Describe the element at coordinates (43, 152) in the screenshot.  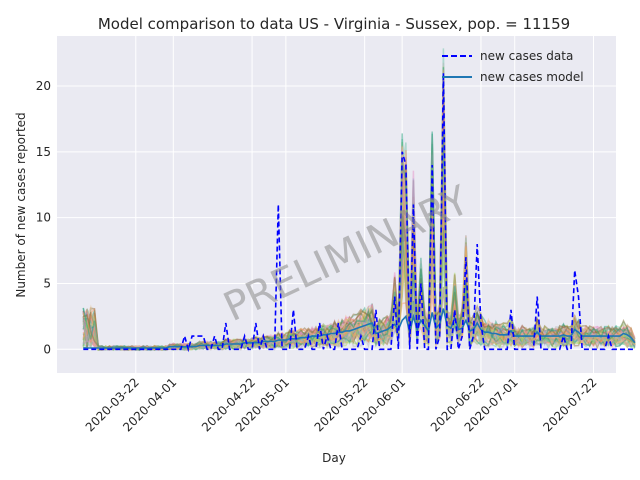
I see `y-tick-label: 15` at that location.